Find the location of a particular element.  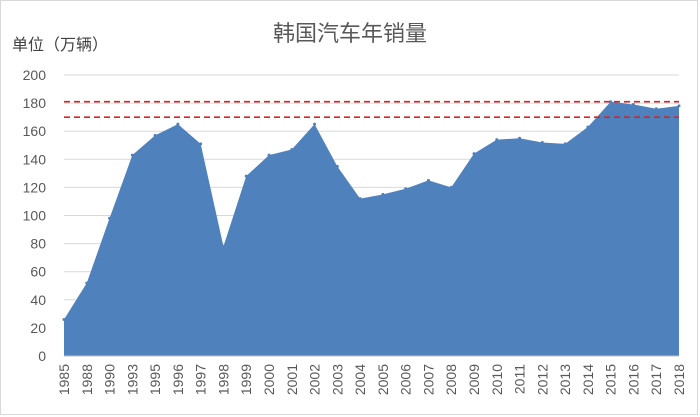

chart-title: 韩国汽车年销量 is located at coordinates (349, 34).